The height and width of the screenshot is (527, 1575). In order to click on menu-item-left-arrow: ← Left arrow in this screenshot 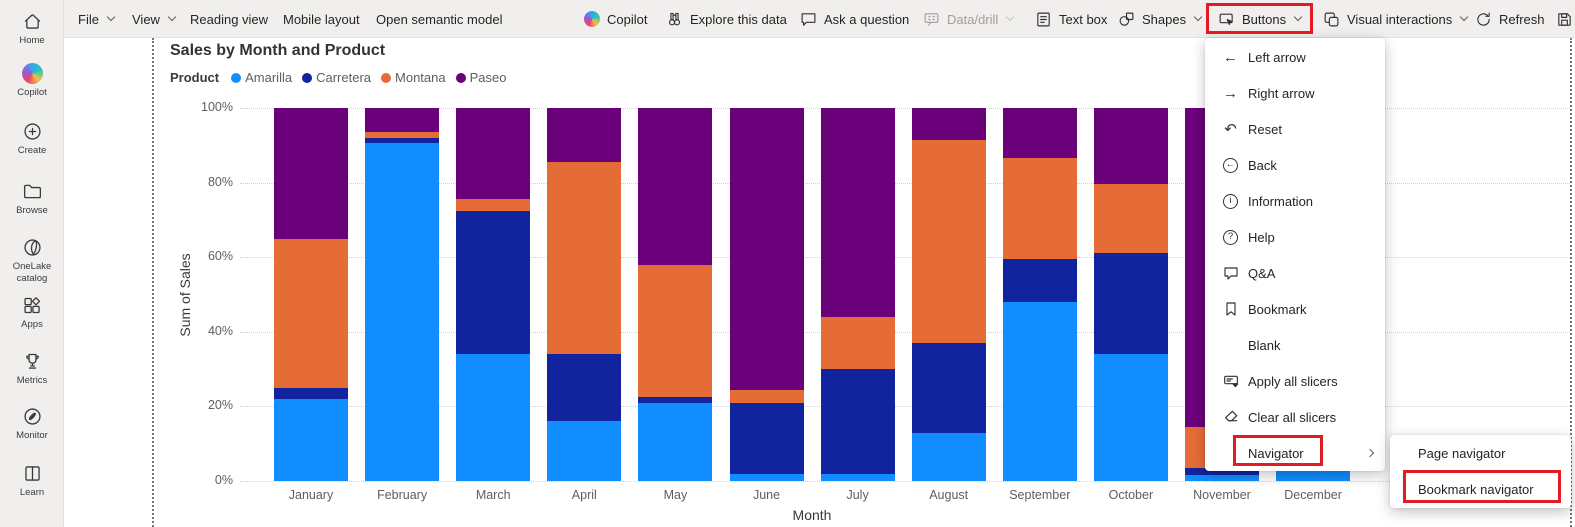, I will do `click(1295, 57)`.